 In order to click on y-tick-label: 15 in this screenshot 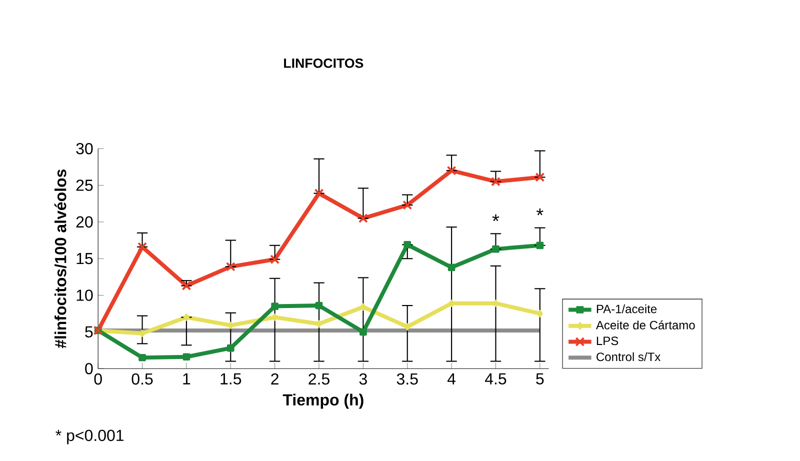, I will do `click(84, 258)`.